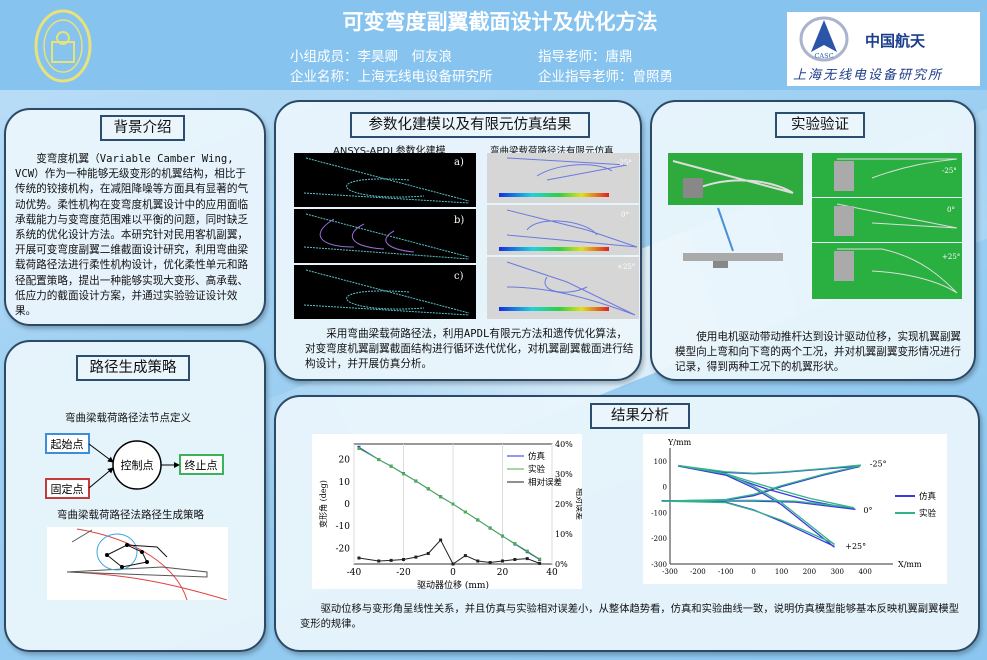 The image size is (987, 660). I want to click on poster-title: 可变弯度副翼截面设计及优化方法, so click(500, 22).